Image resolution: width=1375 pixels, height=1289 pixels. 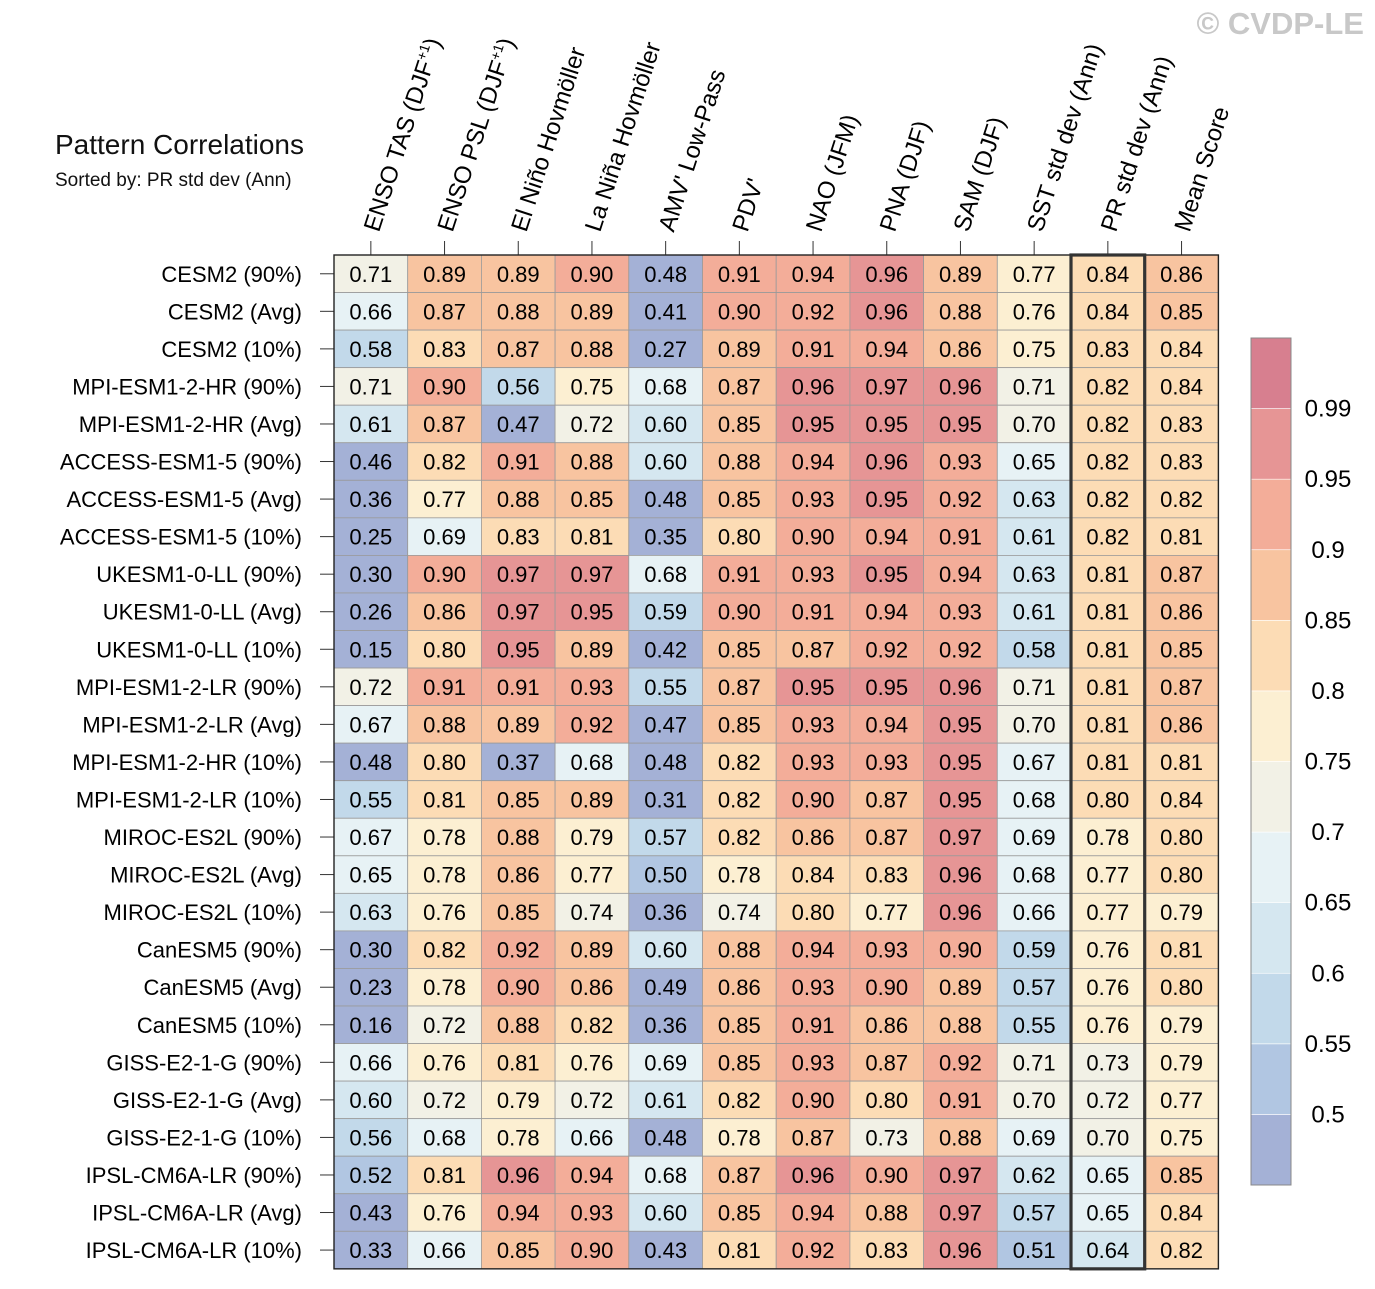 I want to click on chart-title: Pattern Correlations, so click(x=179, y=144).